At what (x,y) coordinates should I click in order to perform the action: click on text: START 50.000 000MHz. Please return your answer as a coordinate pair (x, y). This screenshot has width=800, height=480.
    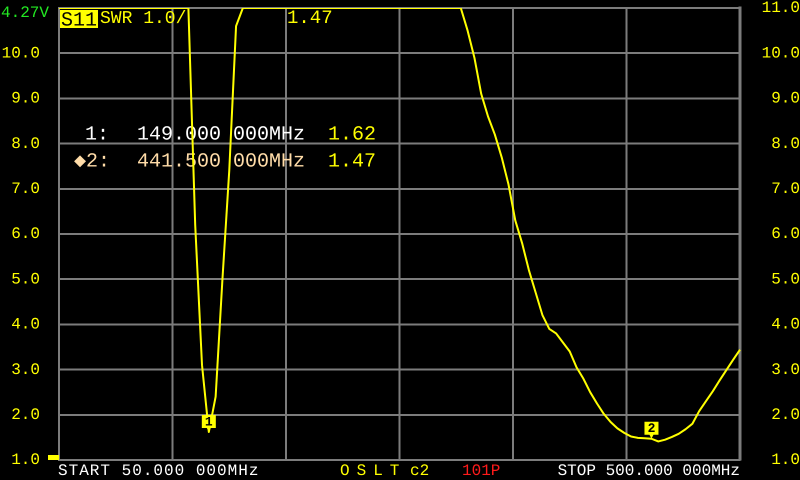
    Looking at the image, I should click on (159, 471).